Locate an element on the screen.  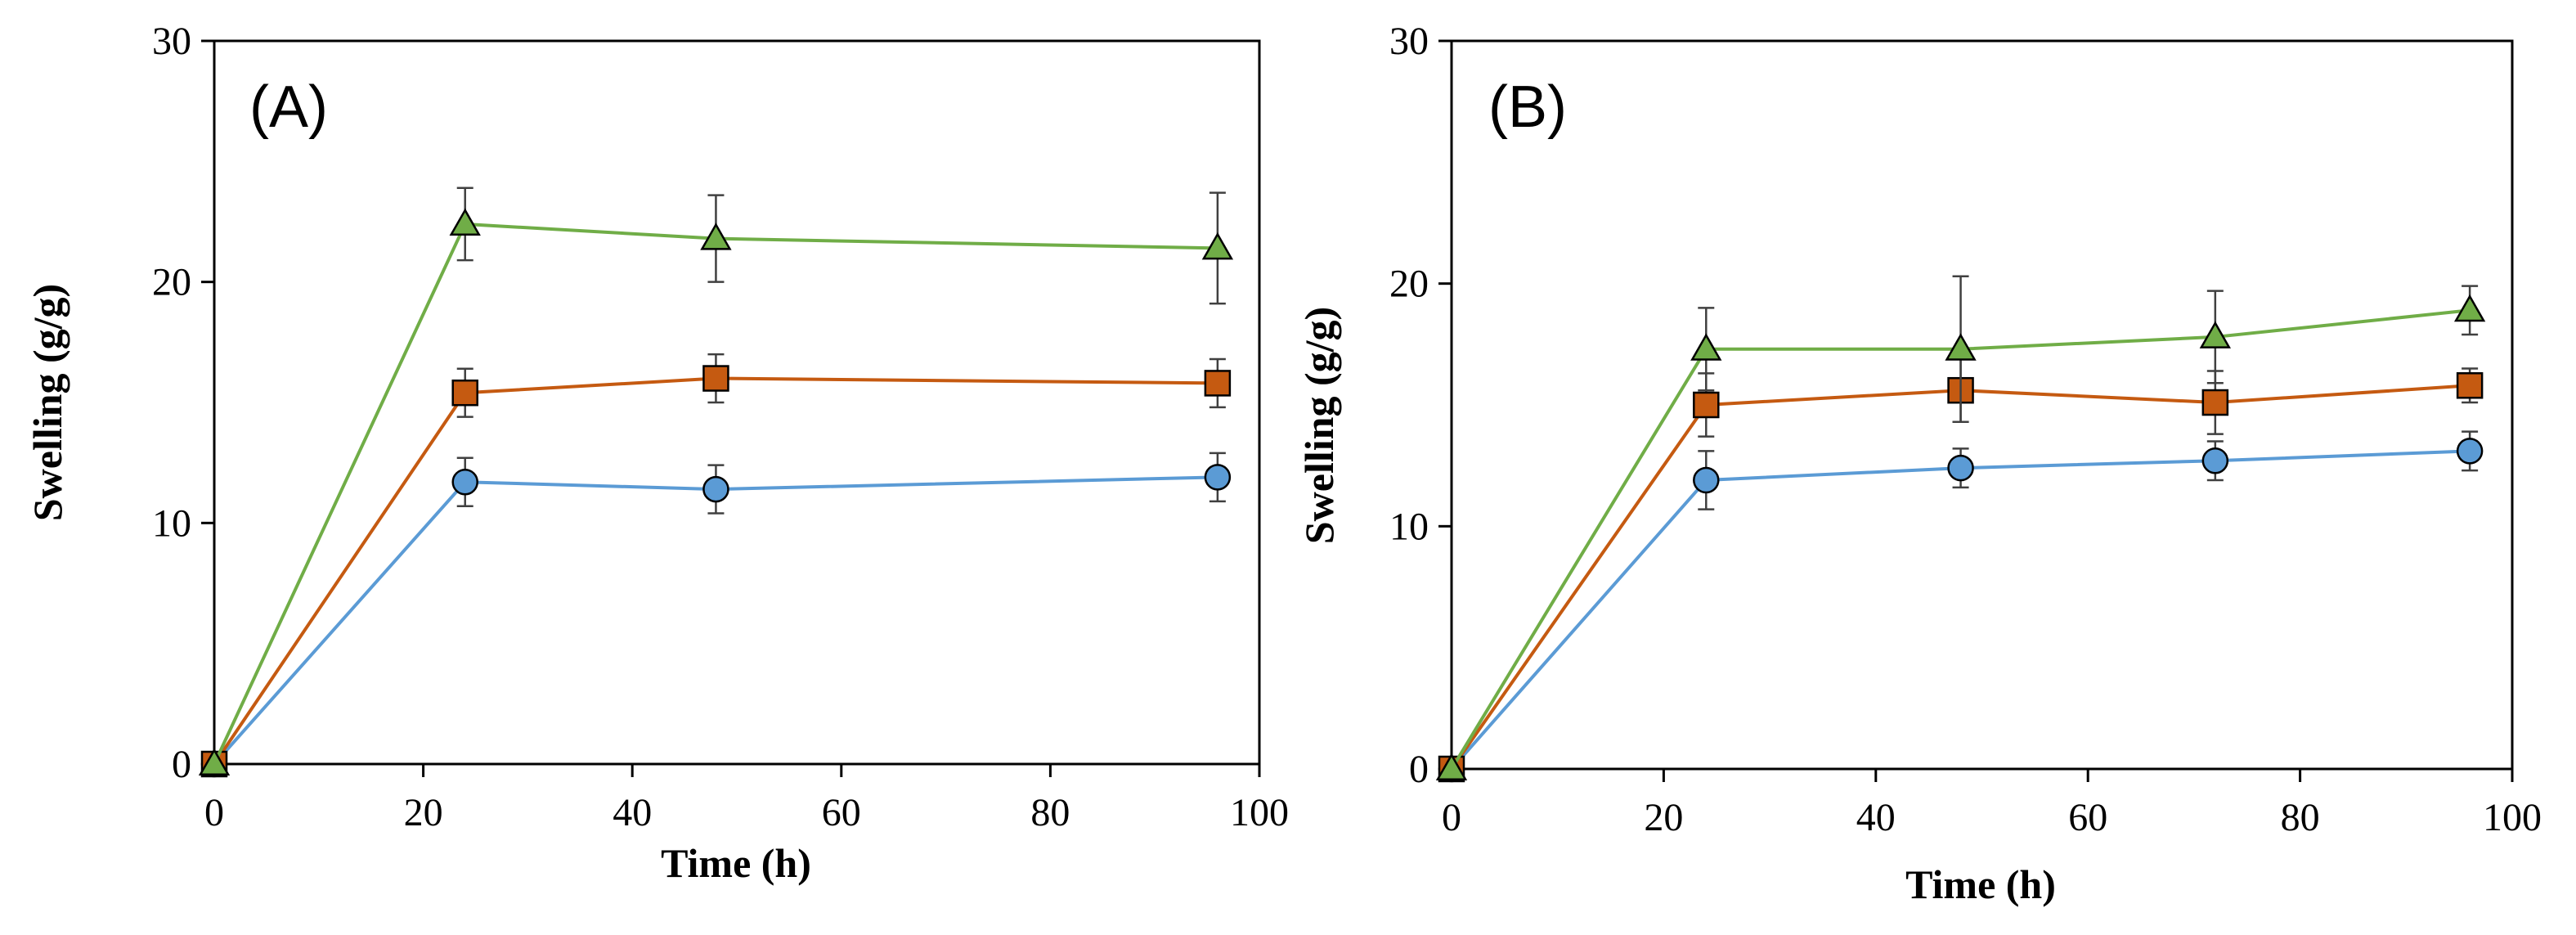
panel-label-b: (B) is located at coordinates (1528, 107).